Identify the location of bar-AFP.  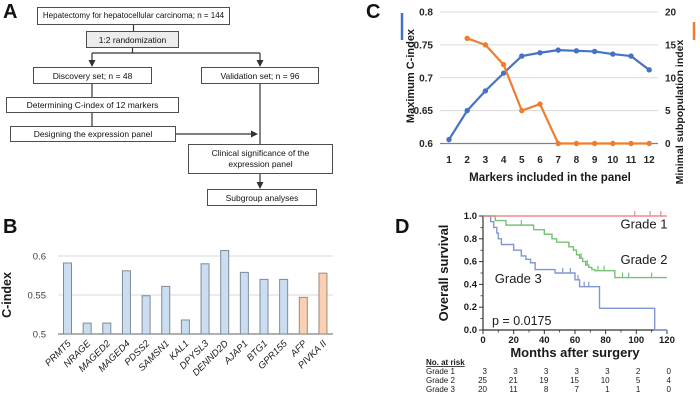
(303, 315).